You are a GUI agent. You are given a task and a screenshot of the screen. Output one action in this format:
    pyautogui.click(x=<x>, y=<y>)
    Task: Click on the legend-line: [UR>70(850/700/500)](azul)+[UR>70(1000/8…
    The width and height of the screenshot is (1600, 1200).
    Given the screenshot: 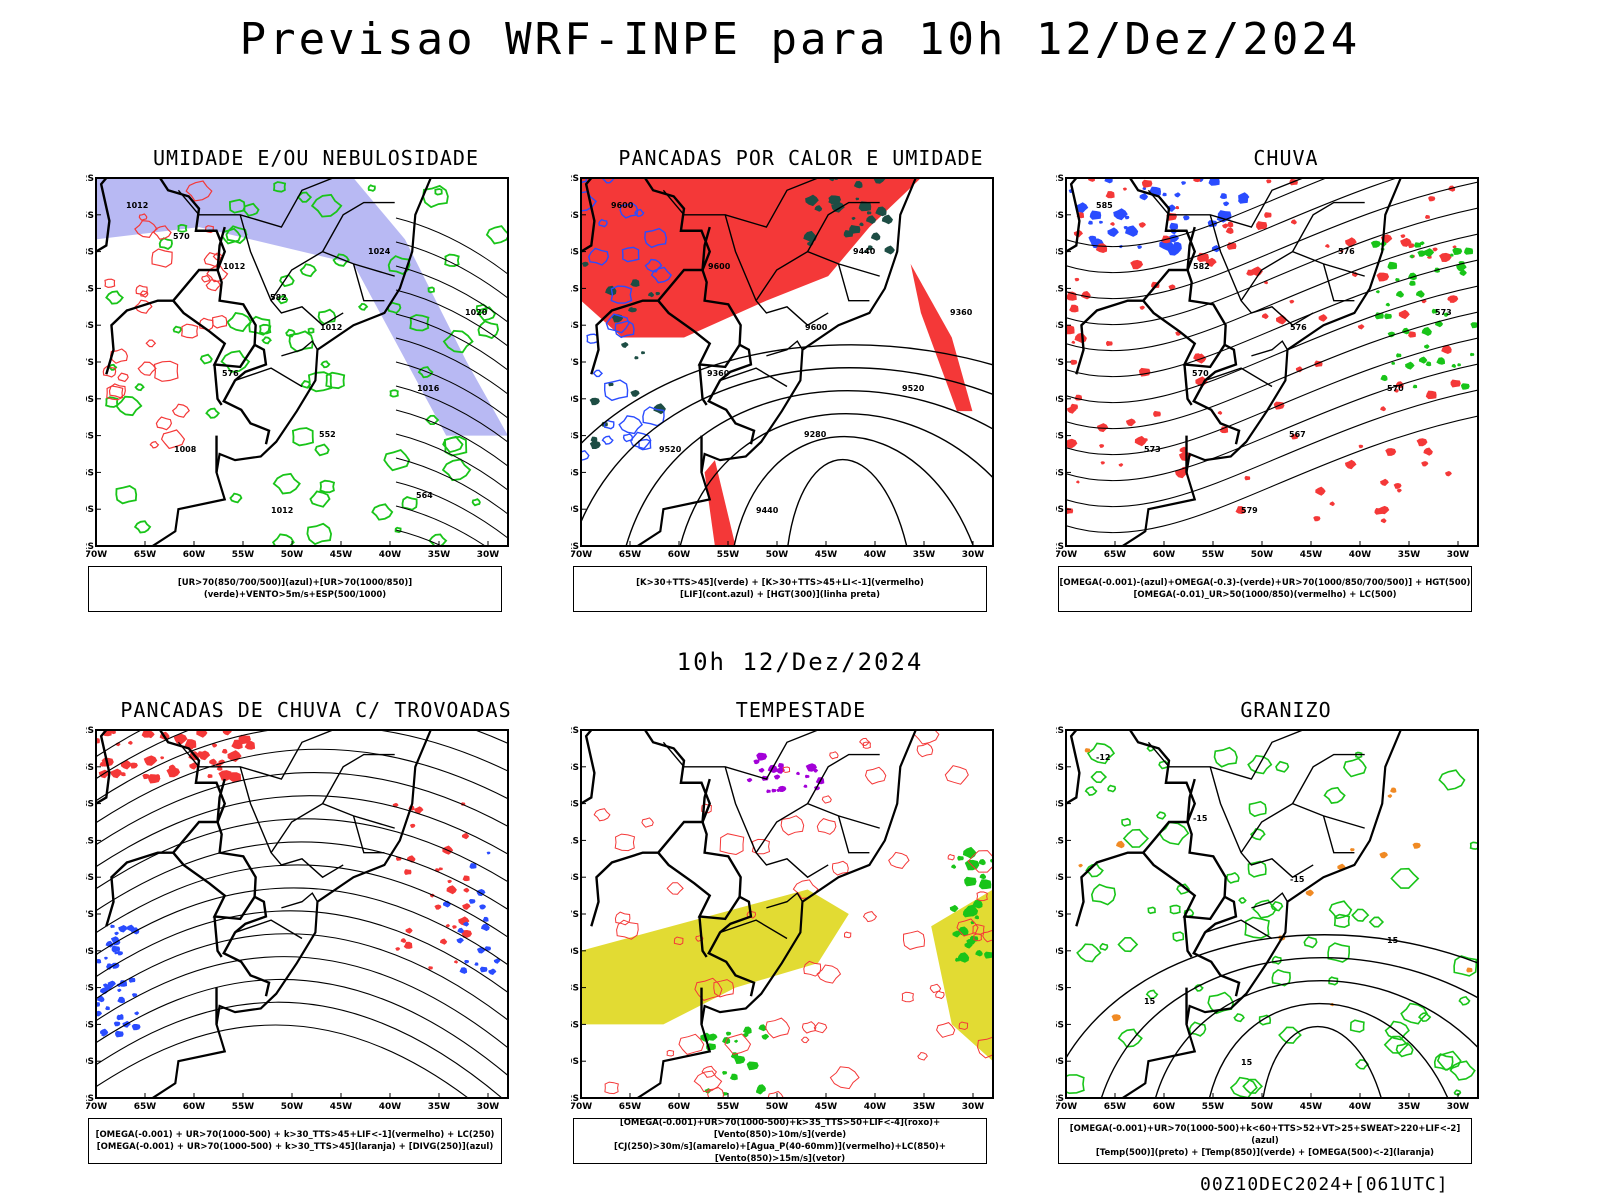 What is the action you would take?
    pyautogui.click(x=295, y=589)
    